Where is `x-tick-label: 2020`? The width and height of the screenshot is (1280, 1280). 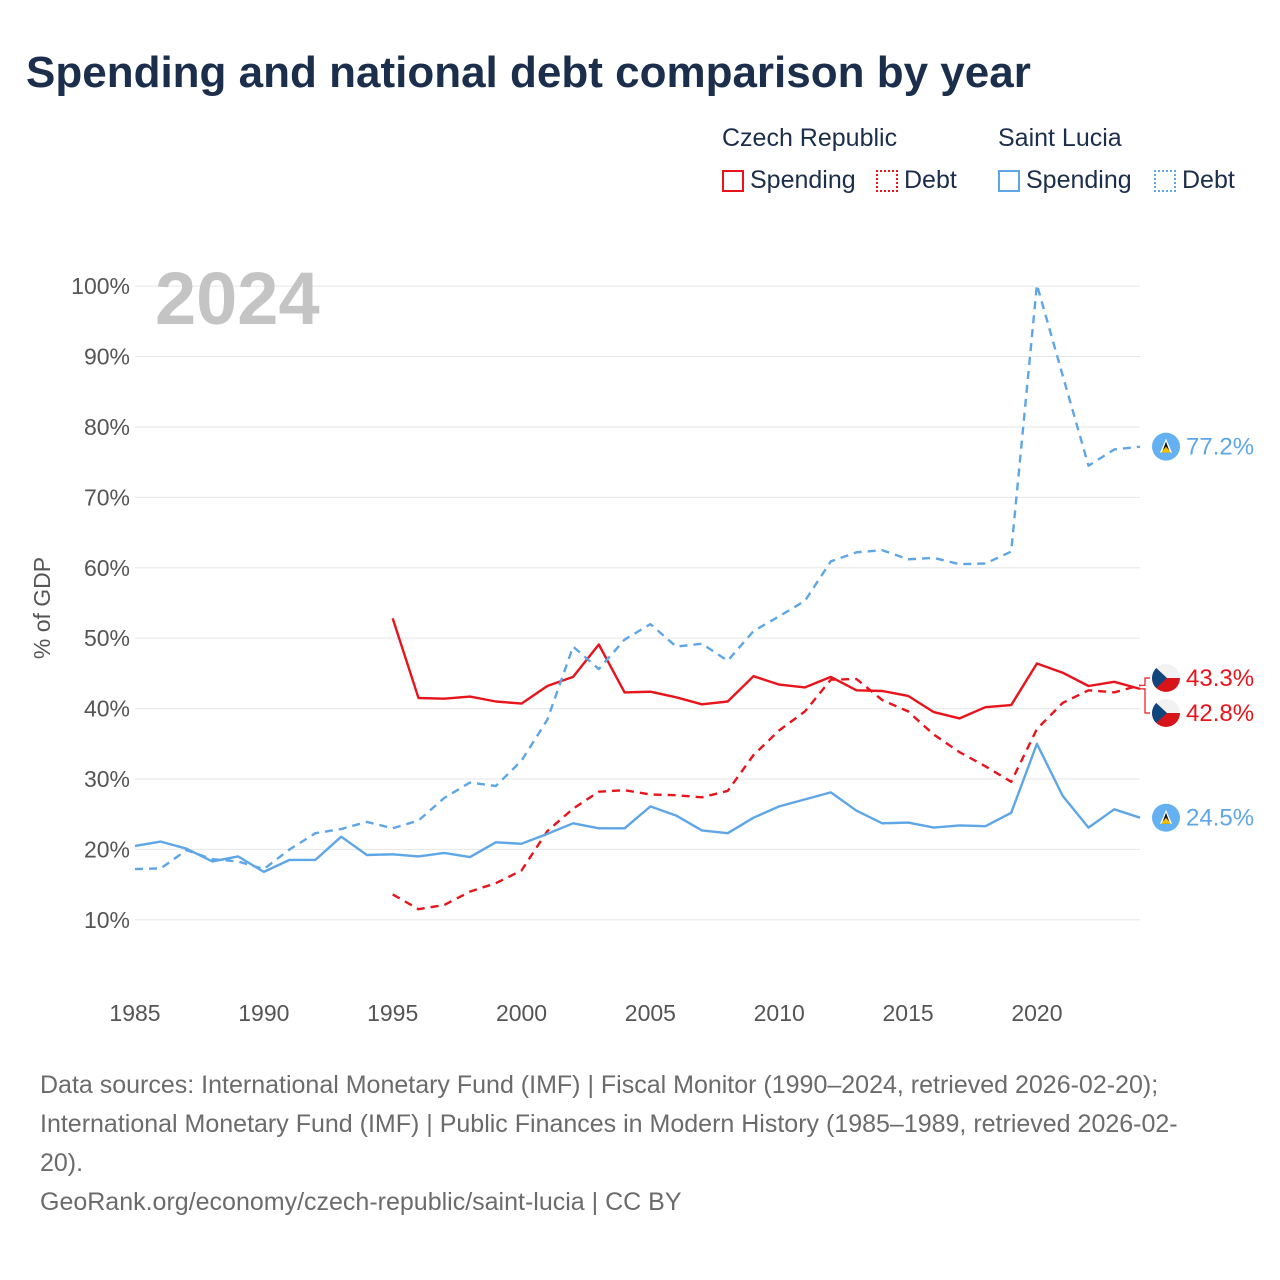 x-tick-label: 2020 is located at coordinates (1036, 1013).